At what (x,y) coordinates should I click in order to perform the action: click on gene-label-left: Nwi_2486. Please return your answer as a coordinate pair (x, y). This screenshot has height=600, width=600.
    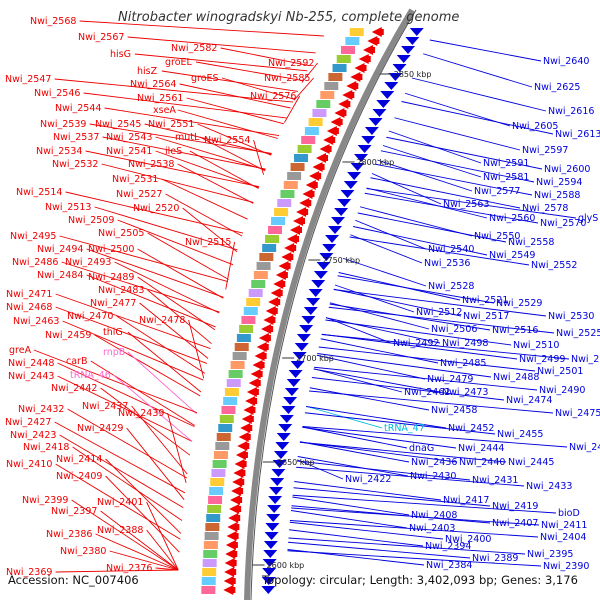
    Looking at the image, I should click on (35, 262).